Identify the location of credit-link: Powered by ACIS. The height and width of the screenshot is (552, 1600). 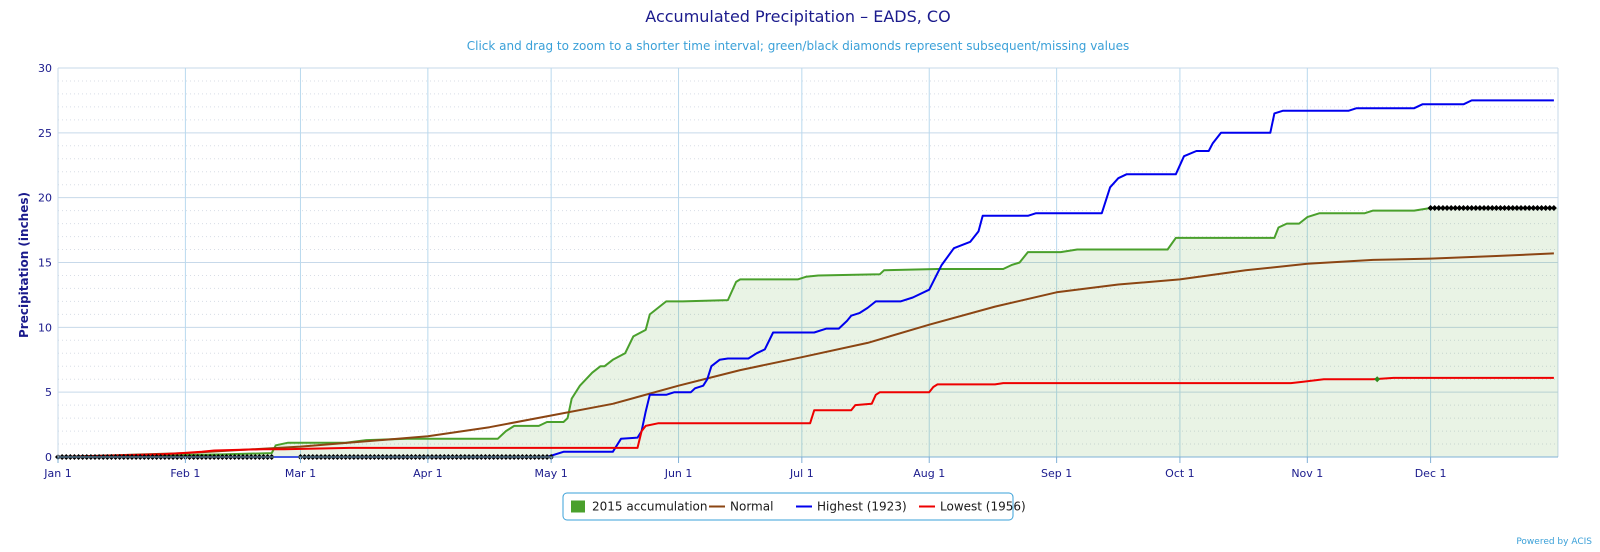
(1554, 542).